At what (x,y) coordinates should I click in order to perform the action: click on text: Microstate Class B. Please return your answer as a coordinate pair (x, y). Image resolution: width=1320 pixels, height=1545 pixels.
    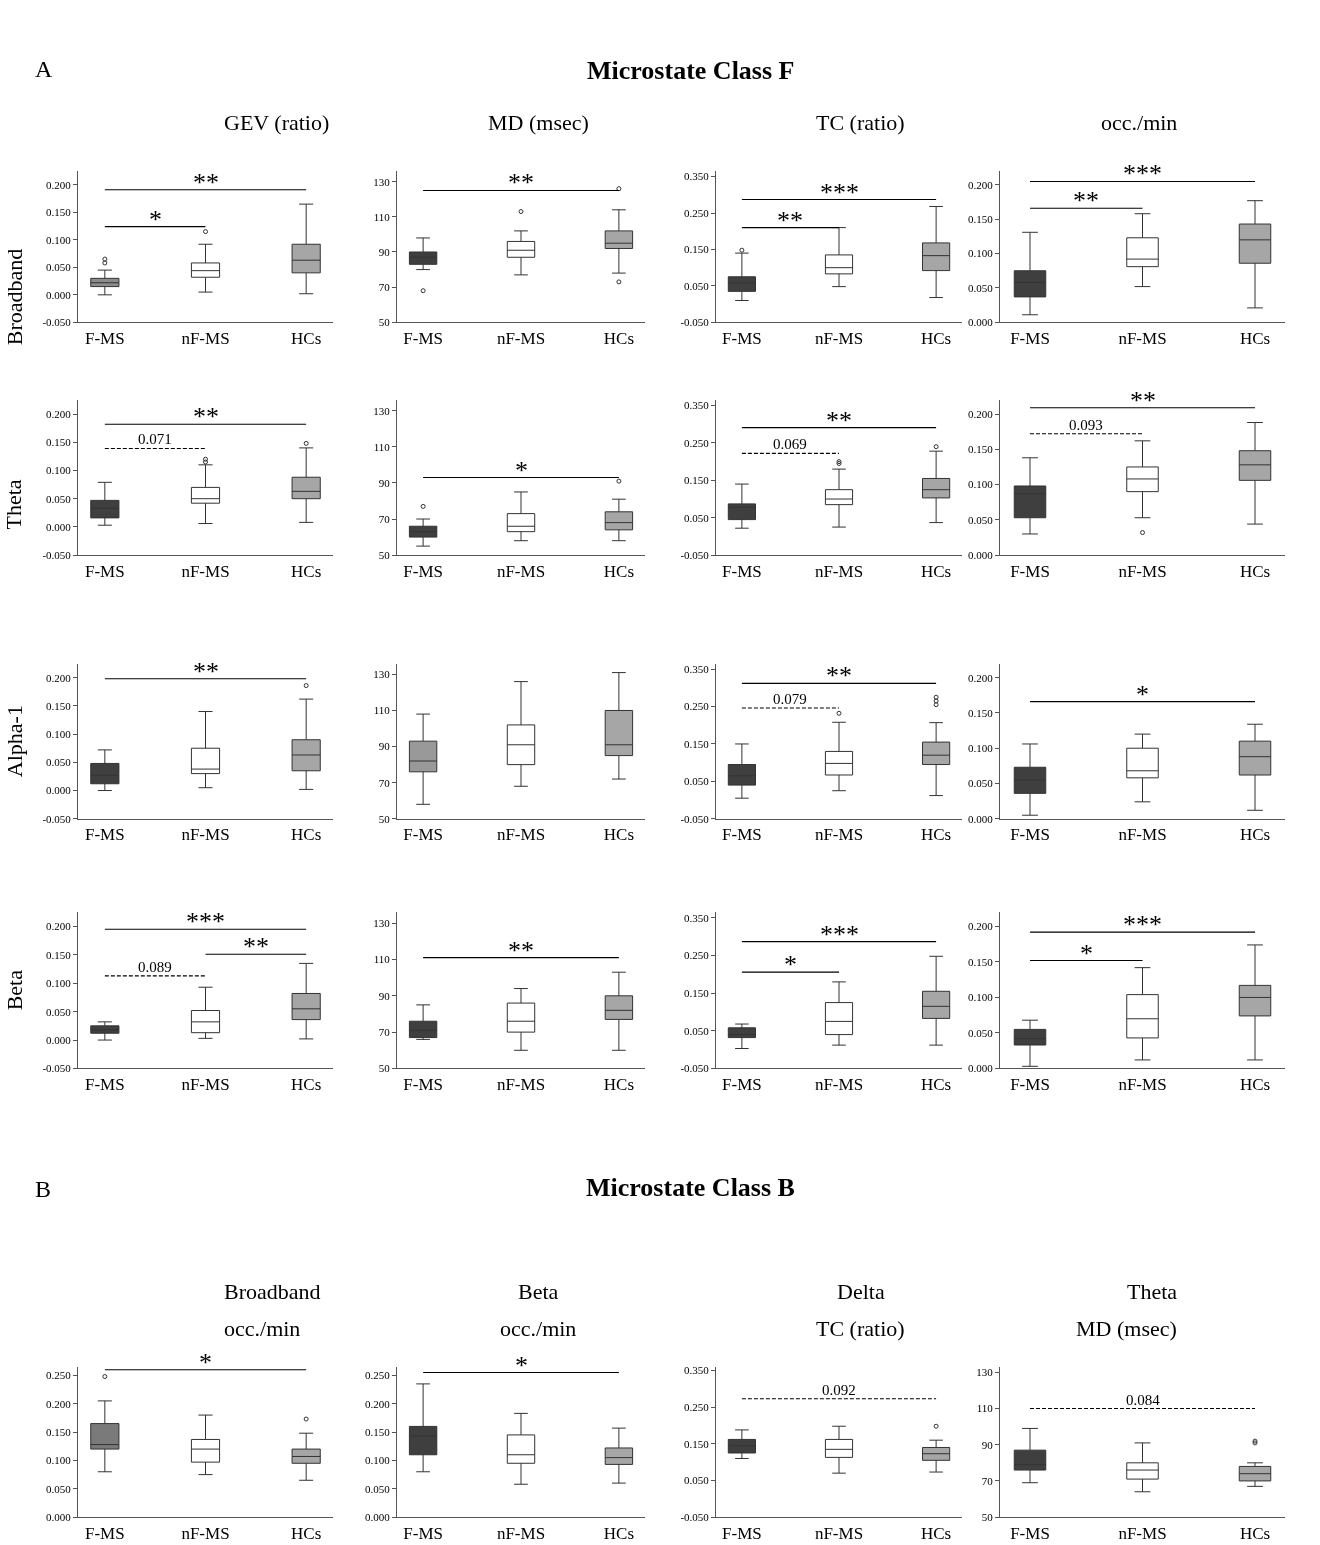
    Looking at the image, I should click on (690, 1187).